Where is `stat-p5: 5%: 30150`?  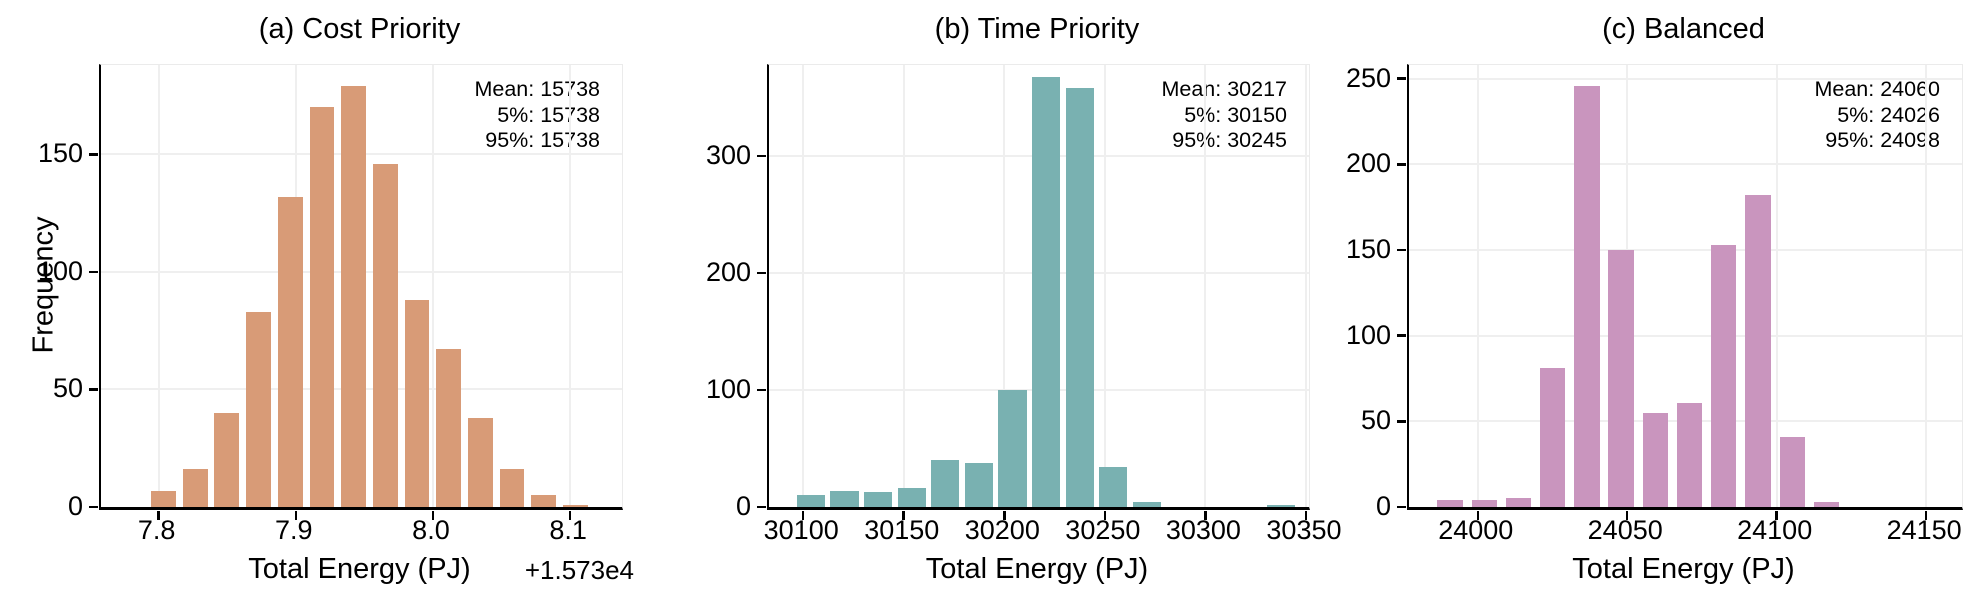 stat-p5: 5%: 30150 is located at coordinates (1235, 114).